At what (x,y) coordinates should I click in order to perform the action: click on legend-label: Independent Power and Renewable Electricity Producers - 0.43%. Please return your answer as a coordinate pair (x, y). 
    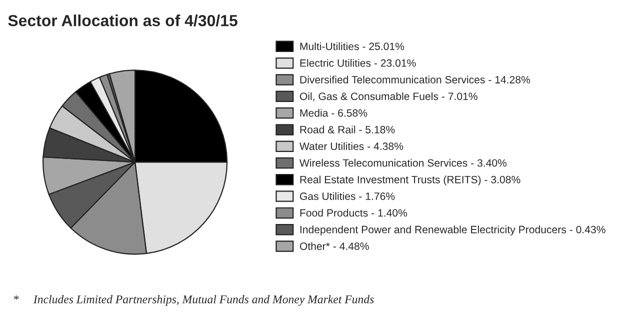
    Looking at the image, I should click on (453, 231).